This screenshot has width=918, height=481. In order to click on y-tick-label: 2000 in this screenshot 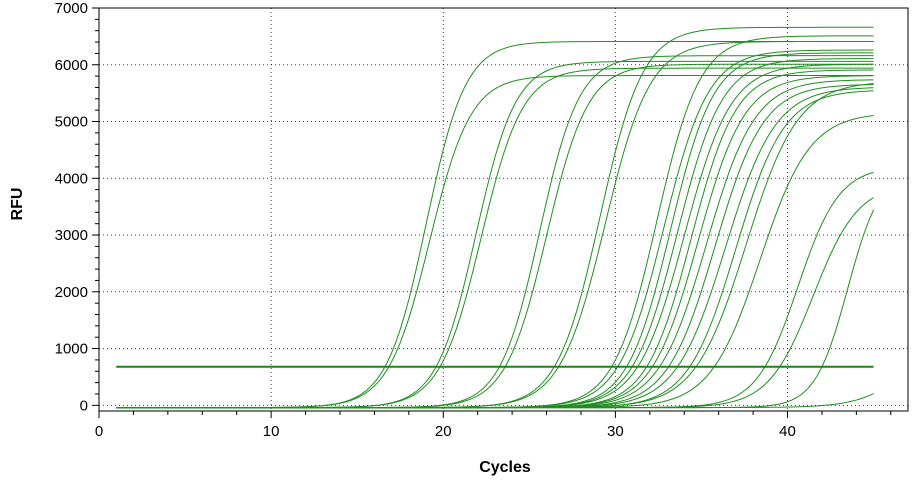, I will do `click(71, 292)`.